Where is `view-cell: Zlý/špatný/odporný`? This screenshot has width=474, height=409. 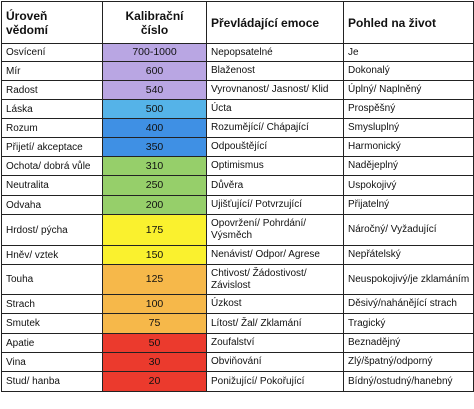 view-cell: Zlý/špatný/odporný is located at coordinates (408, 362).